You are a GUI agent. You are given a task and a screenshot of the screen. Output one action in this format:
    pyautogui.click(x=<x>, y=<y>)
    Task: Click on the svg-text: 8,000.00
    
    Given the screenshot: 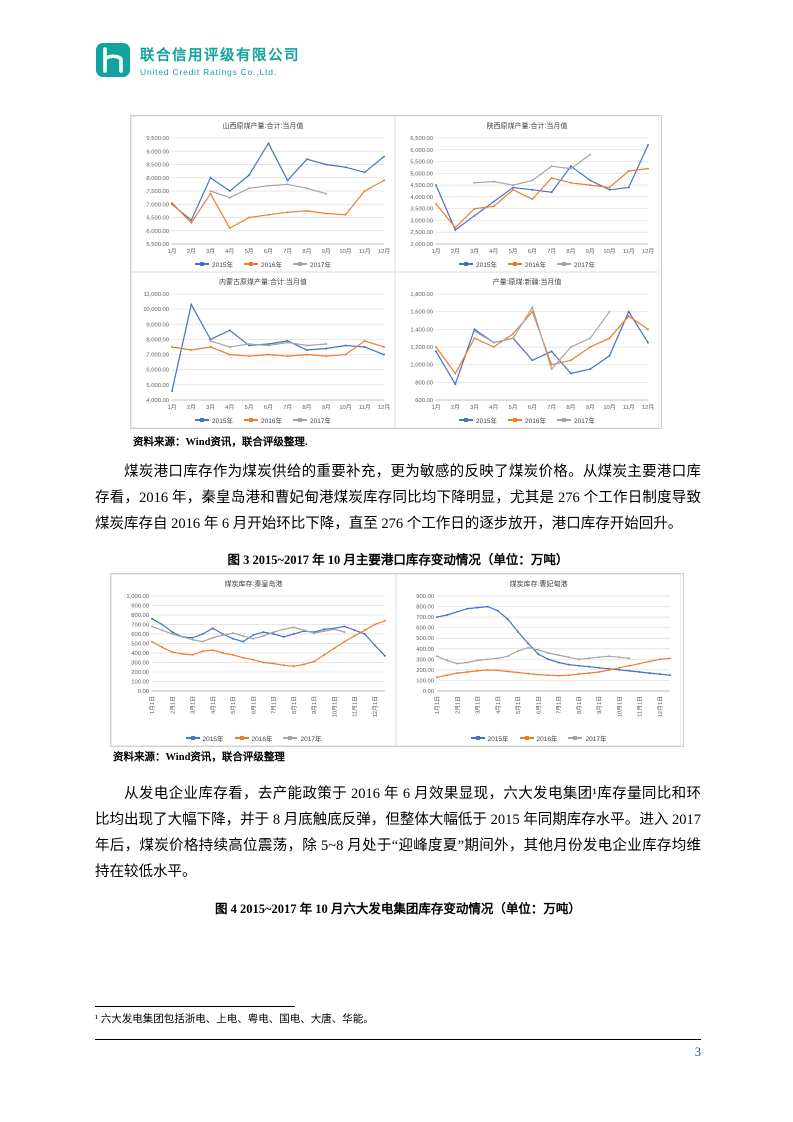 What is the action you would take?
    pyautogui.click(x=157, y=340)
    